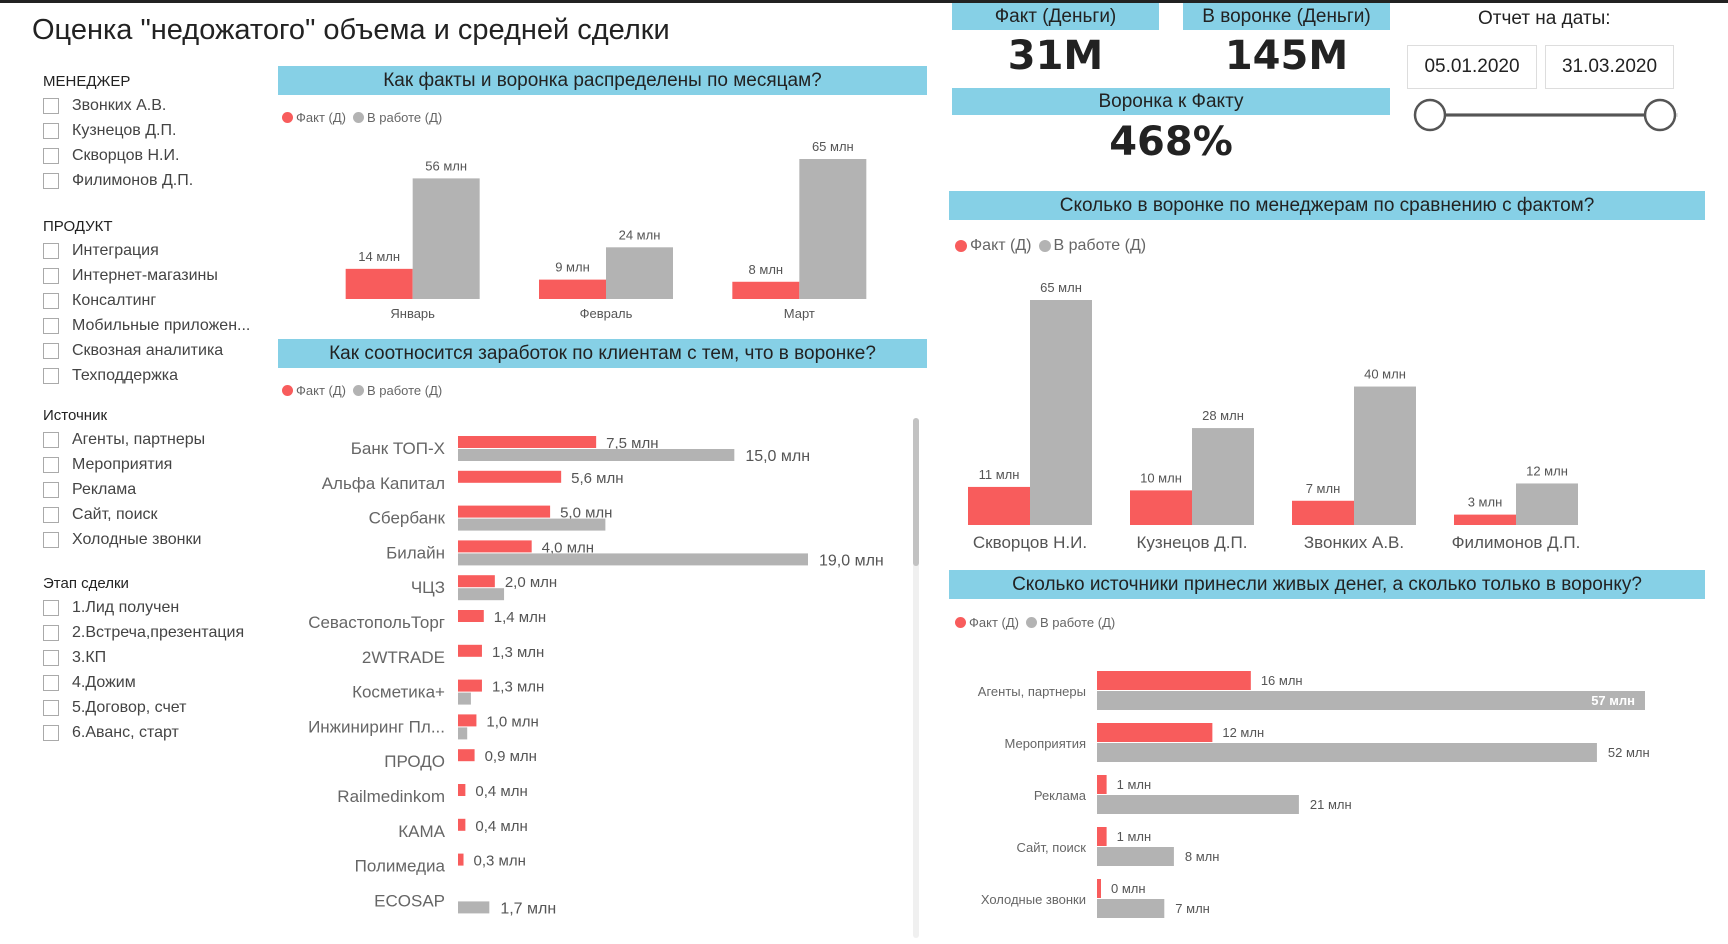 The width and height of the screenshot is (1728, 944). I want to click on data-label: 52 млн, so click(1629, 752).